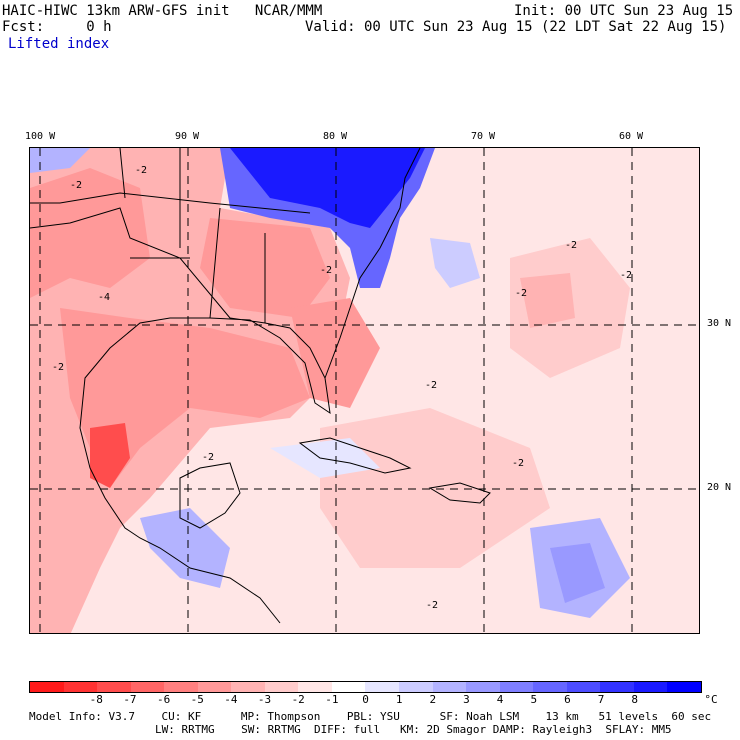 The width and height of the screenshot is (740, 740). I want to click on positive-li-region-cuba, so click(325, 458).